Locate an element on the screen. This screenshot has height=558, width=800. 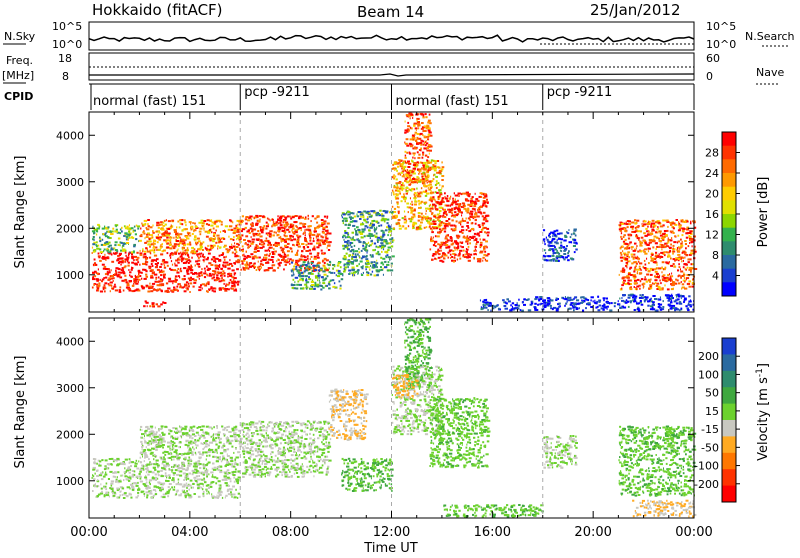
x-tick-label: 12:00 is located at coordinates (391, 532).